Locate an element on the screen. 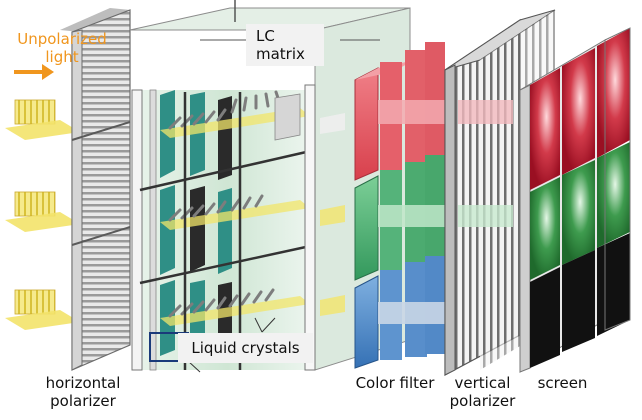 This screenshot has height=420, width=642. lc-matrix-line-1: LC is located at coordinates (265, 36).